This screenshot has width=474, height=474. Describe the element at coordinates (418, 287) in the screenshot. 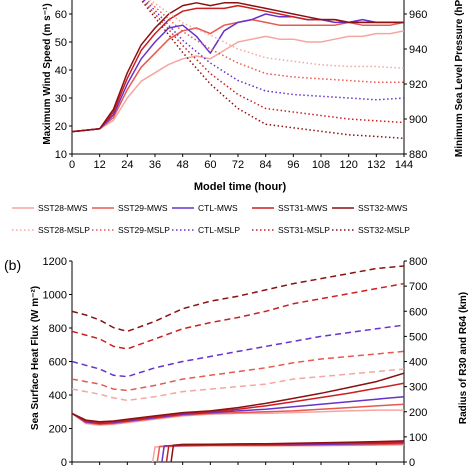

I see `panel-b-ytick-label-right: 700` at that location.